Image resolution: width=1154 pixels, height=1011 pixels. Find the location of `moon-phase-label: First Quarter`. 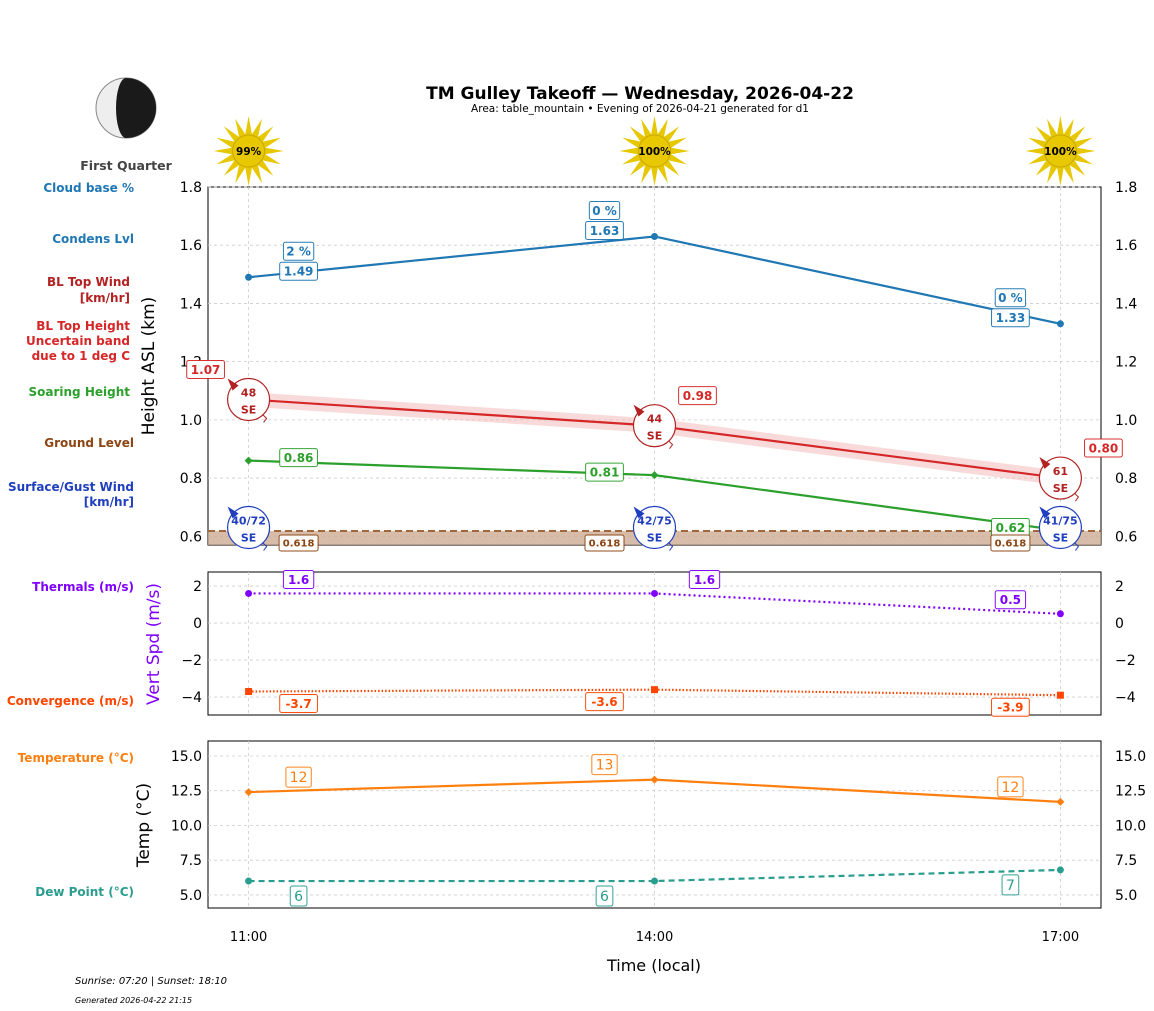

moon-phase-label: First Quarter is located at coordinates (126, 165).